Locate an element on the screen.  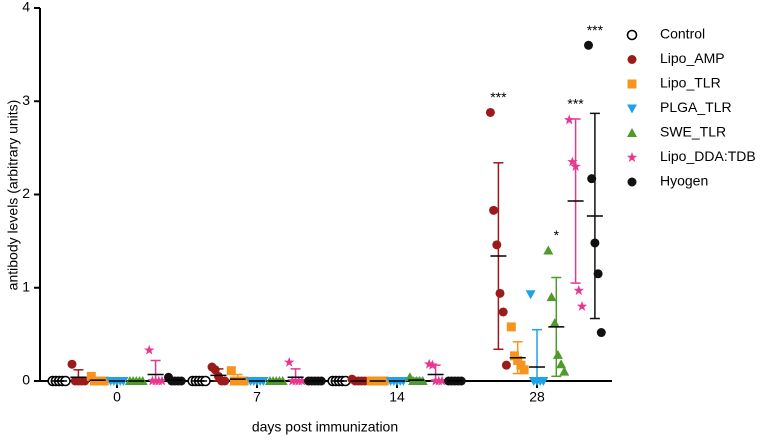
y-axis-label: antibody levels (arbitrary units) is located at coordinates (13, 195).